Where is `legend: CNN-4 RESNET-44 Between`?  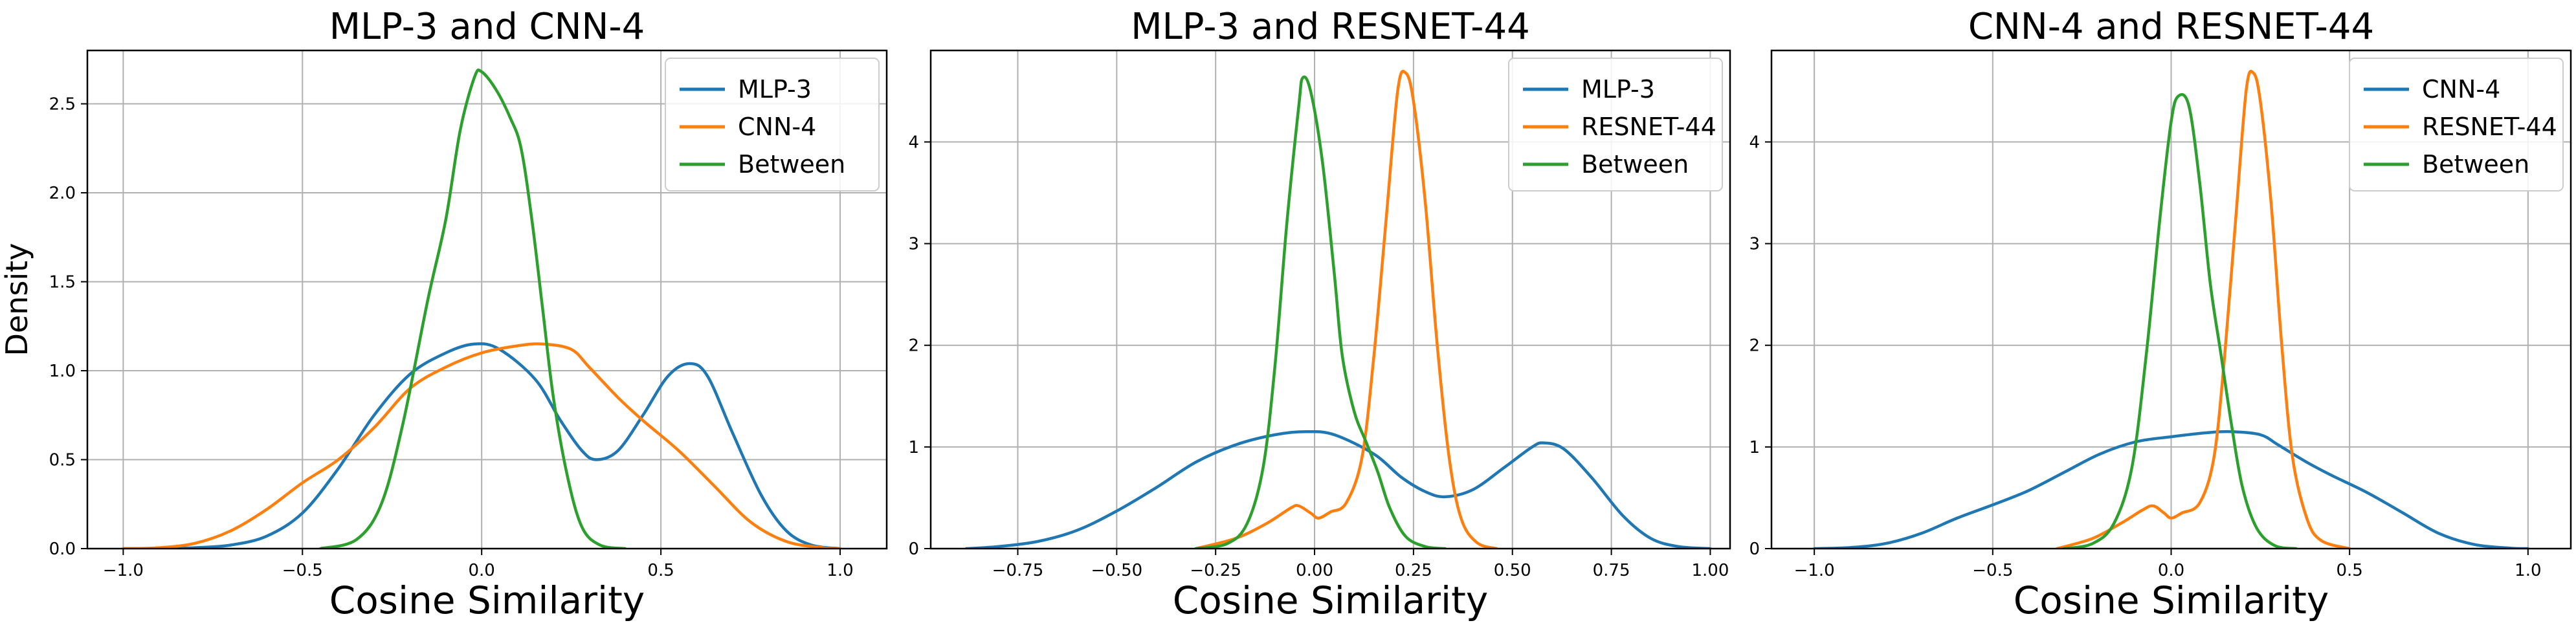
legend: CNN-4 RESNET-44 Between is located at coordinates (2456, 124).